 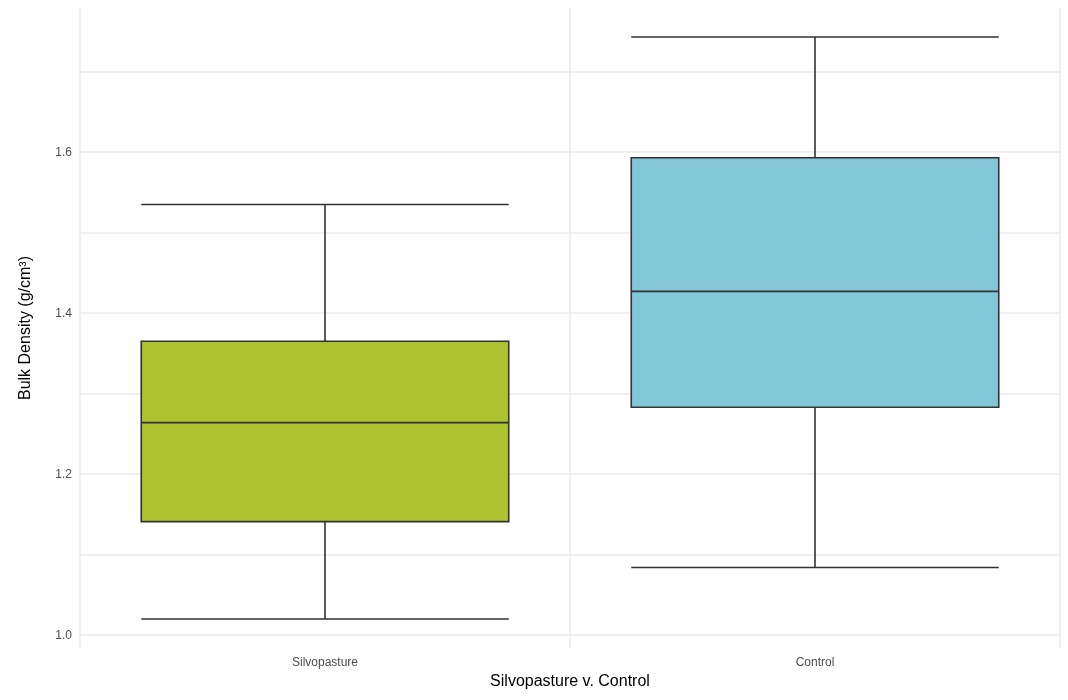 What do you see at coordinates (24, 328) in the screenshot?
I see `y-axis-title: Bulk Density (g/cm³)` at bounding box center [24, 328].